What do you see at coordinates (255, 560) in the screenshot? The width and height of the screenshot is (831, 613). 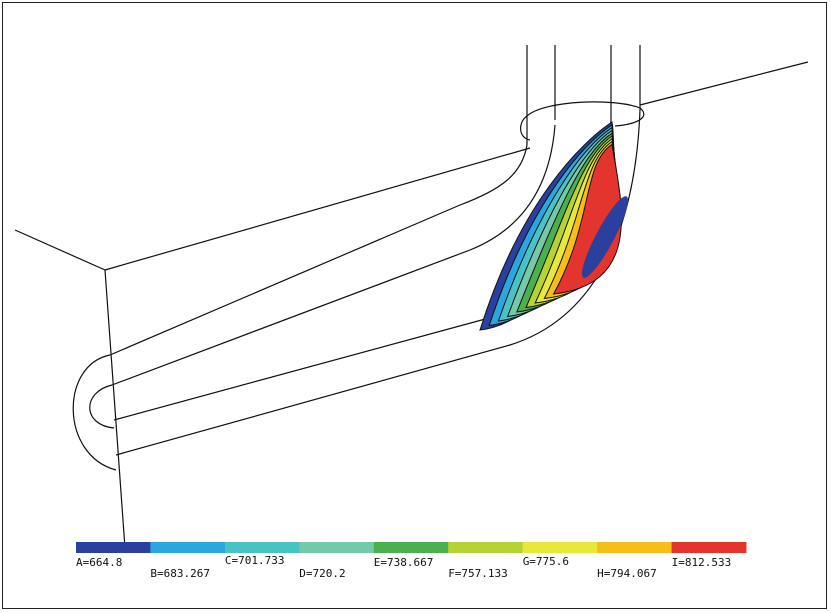 I see `legend-label-c: C=701.733` at bounding box center [255, 560].